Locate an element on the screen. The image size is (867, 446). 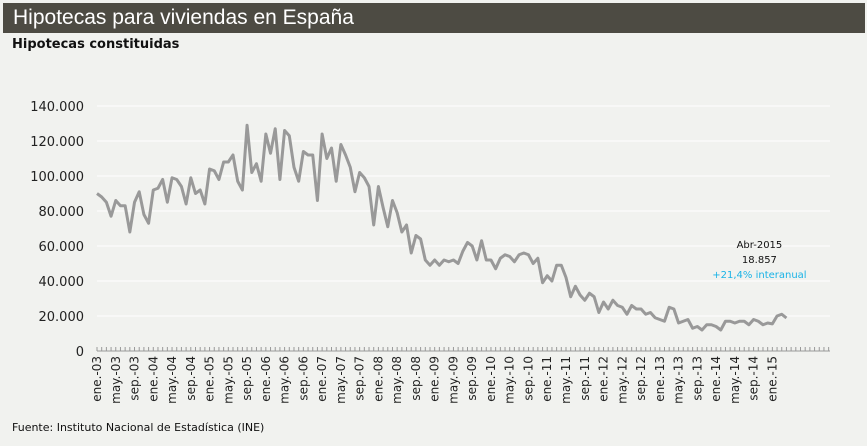
x-tick-label: may.-13 is located at coordinates (679, 380).